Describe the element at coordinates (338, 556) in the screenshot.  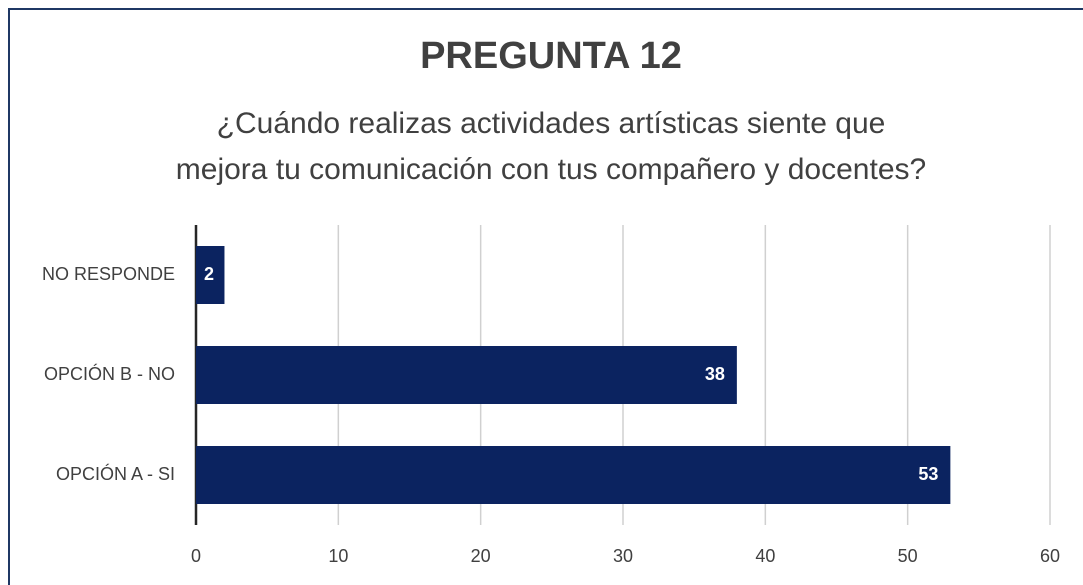
I see `x-tick-label: 10` at that location.